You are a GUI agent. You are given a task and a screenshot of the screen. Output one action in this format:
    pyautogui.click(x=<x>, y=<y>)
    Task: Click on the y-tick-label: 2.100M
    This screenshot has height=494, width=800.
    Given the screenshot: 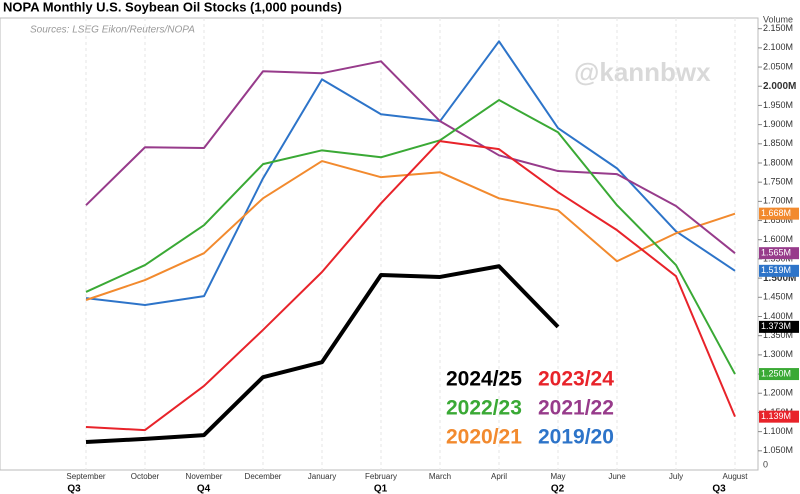 What is the action you would take?
    pyautogui.click(x=778, y=47)
    